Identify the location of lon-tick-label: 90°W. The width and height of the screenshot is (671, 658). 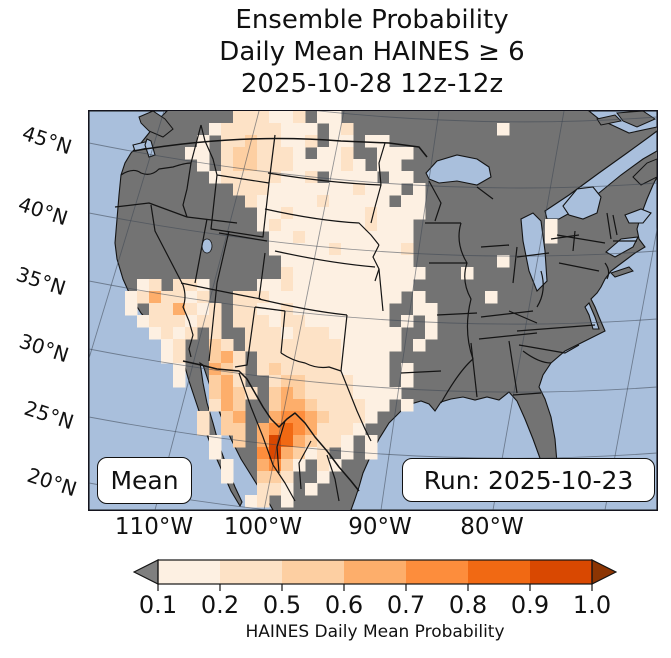
(380, 527).